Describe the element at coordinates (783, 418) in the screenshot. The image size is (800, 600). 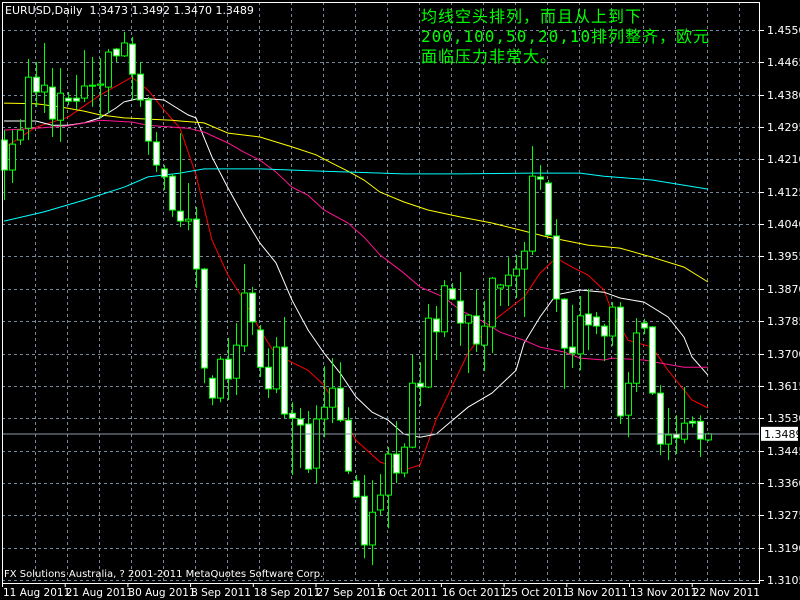
I see `y-tick-label: 1.3530` at that location.